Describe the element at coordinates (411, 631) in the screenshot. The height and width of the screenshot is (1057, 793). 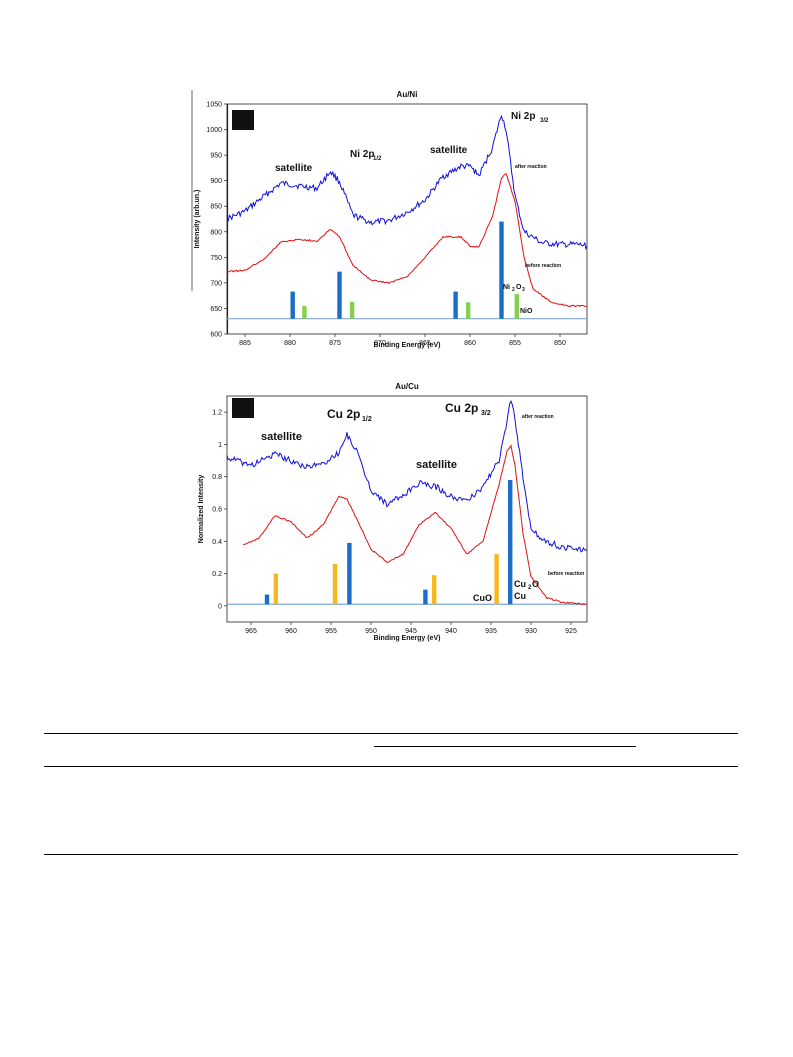
I see `x-tick-label: 945` at that location.